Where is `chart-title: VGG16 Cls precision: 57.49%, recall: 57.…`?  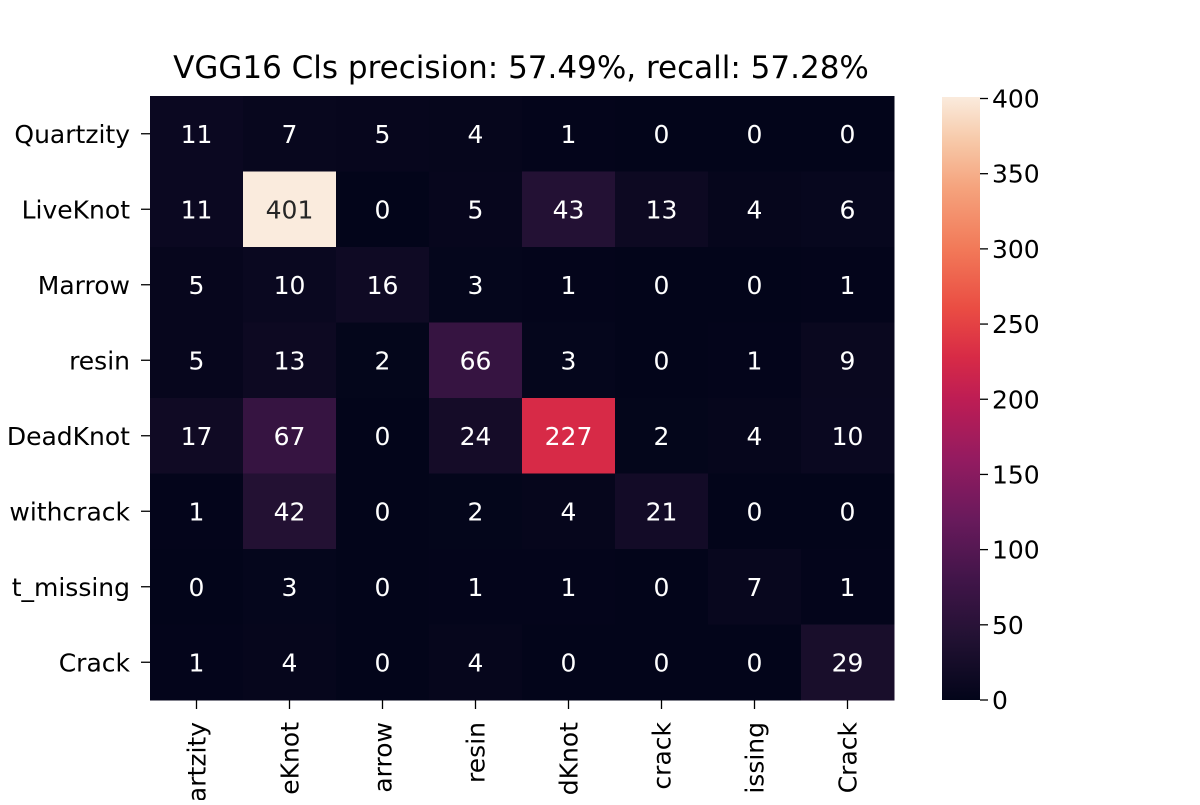 chart-title: VGG16 Cls precision: 57.49%, recall: 57.… is located at coordinates (521, 68).